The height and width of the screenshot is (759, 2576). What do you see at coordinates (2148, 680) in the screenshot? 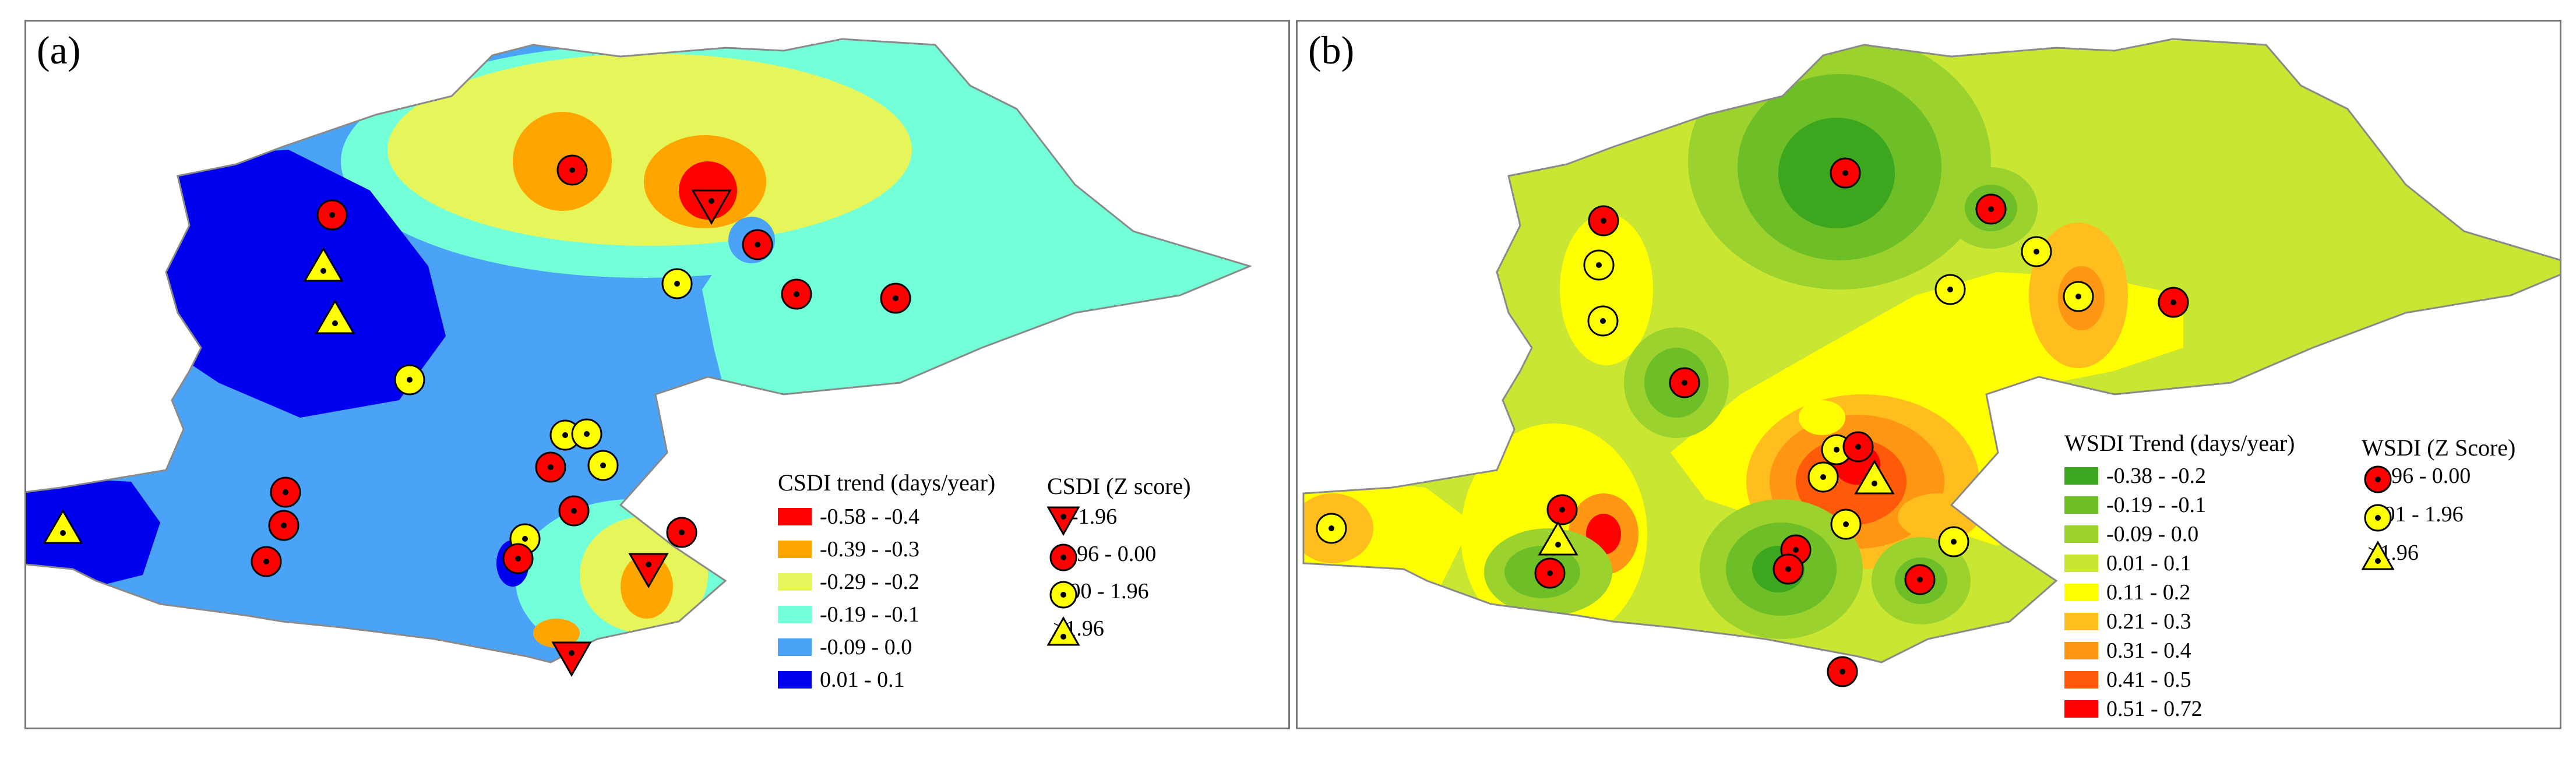
I see `legend-label: 0.41 - 0.5` at bounding box center [2148, 680].